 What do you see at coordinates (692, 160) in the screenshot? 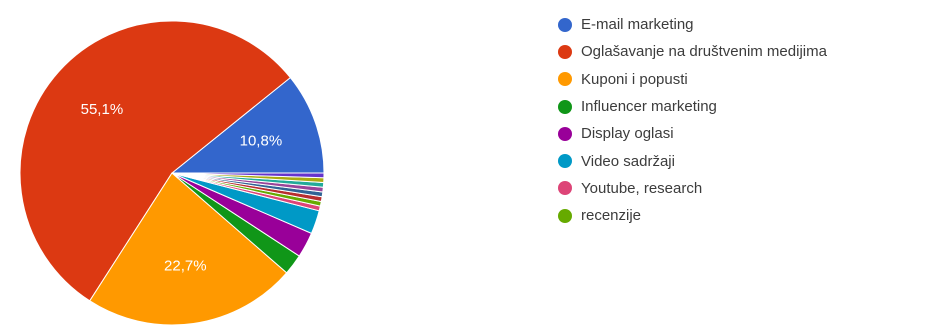
I see `legend-item-5: Video sadržaji` at bounding box center [692, 160].